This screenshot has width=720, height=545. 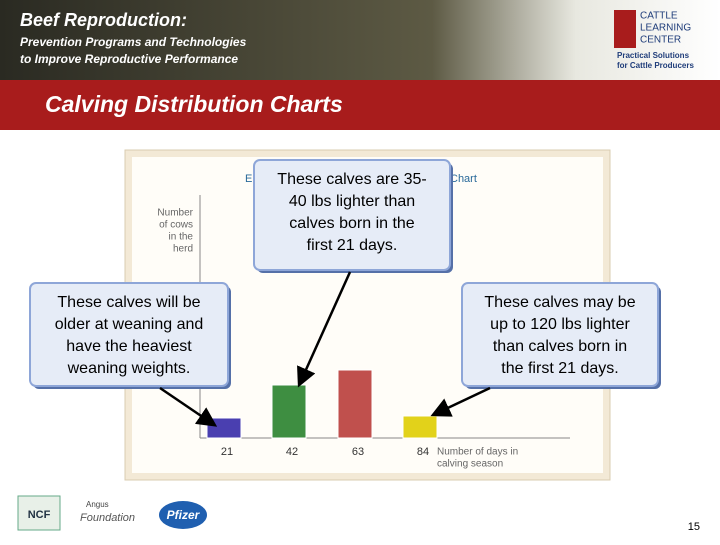 I want to click on title-band, so click(x=360, y=105).